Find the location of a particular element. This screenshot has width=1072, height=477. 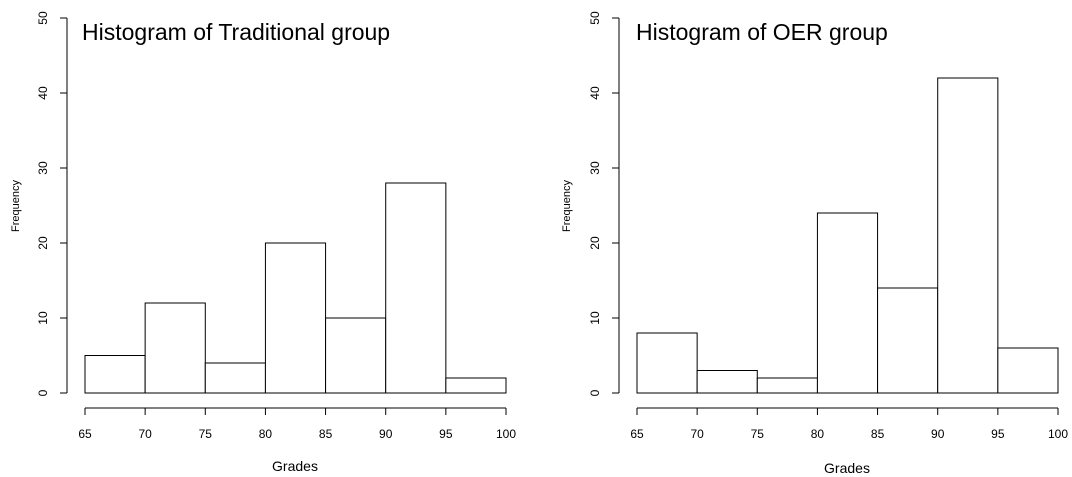

chart-title: Histogram of OER group is located at coordinates (762, 32).